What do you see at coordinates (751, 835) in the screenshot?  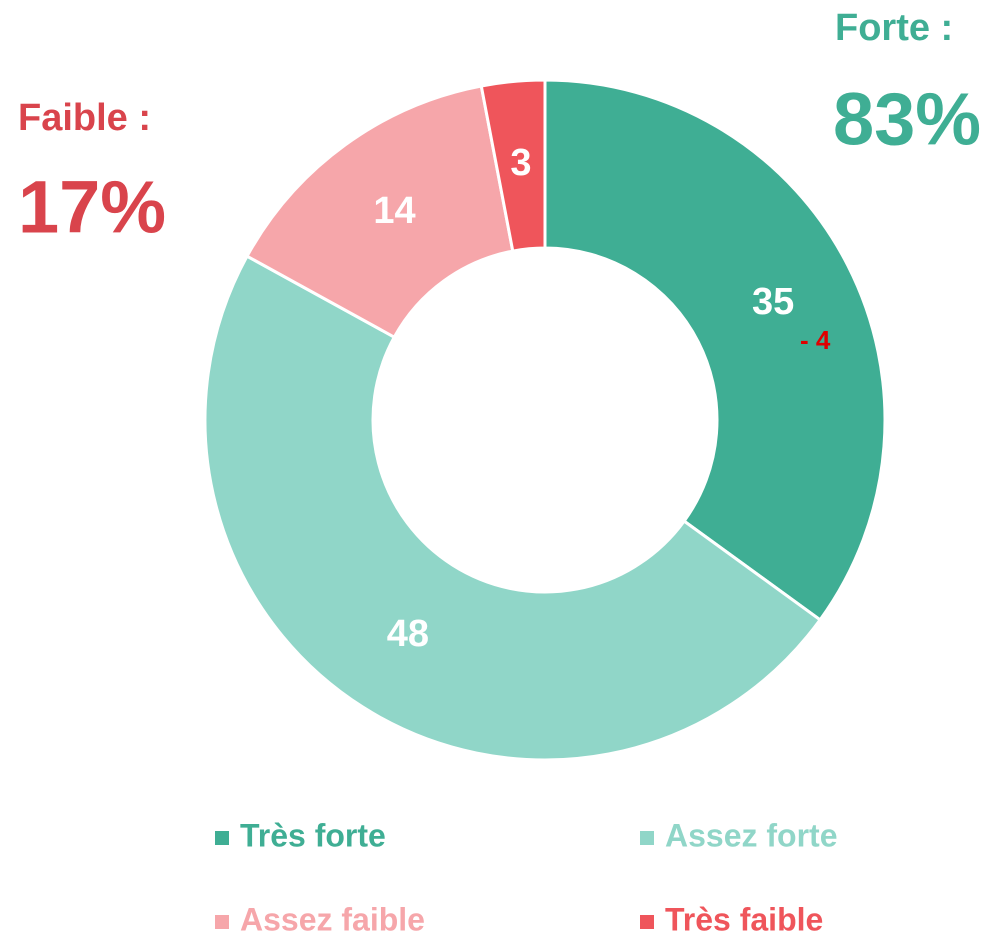 I see `legend-label: Assez forte` at bounding box center [751, 835].